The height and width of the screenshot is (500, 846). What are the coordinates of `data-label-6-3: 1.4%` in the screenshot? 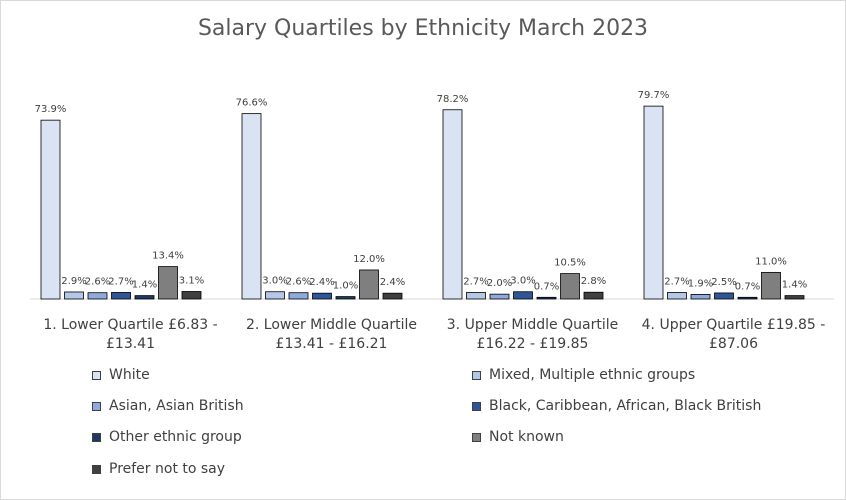 It's located at (794, 285).